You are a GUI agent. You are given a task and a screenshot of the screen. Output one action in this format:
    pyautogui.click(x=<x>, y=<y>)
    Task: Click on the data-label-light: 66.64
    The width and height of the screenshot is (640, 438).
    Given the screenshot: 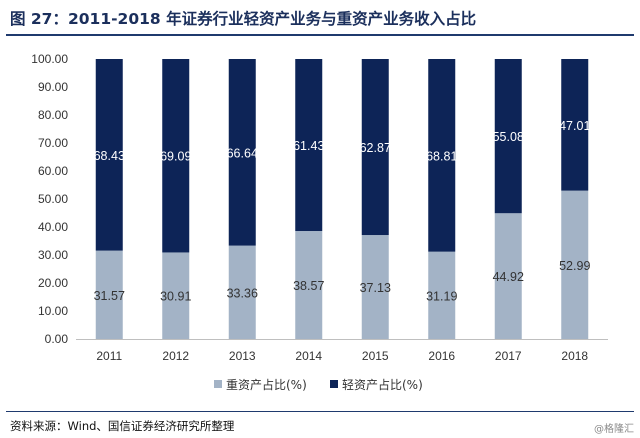 What is the action you would take?
    pyautogui.click(x=242, y=153)
    